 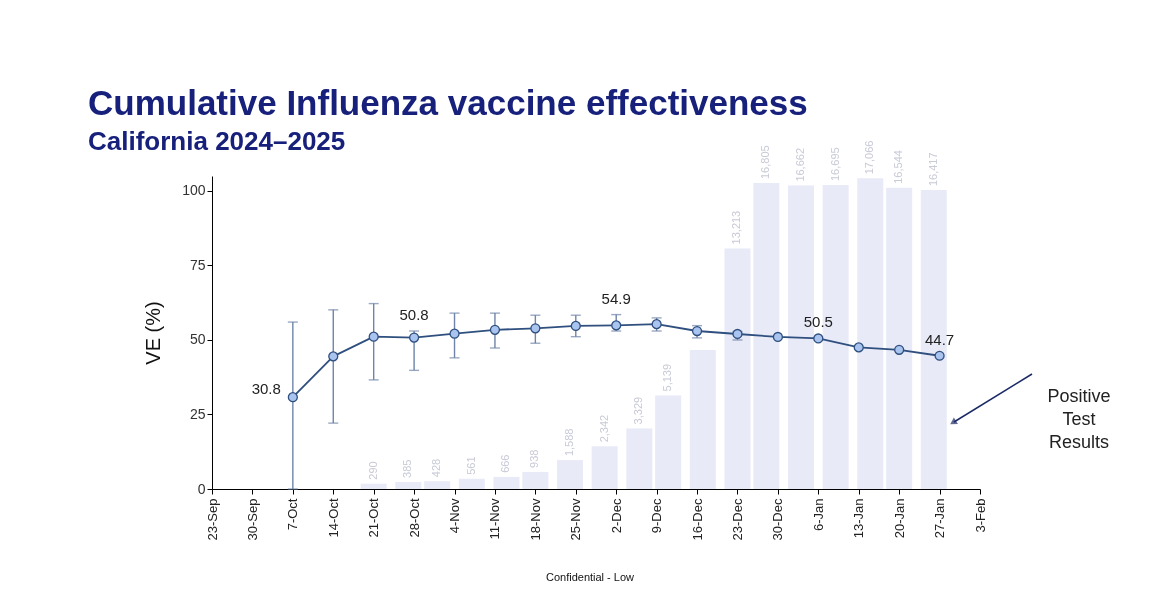 I want to click on x-tick-label: 7-Oct, so click(x=293, y=514).